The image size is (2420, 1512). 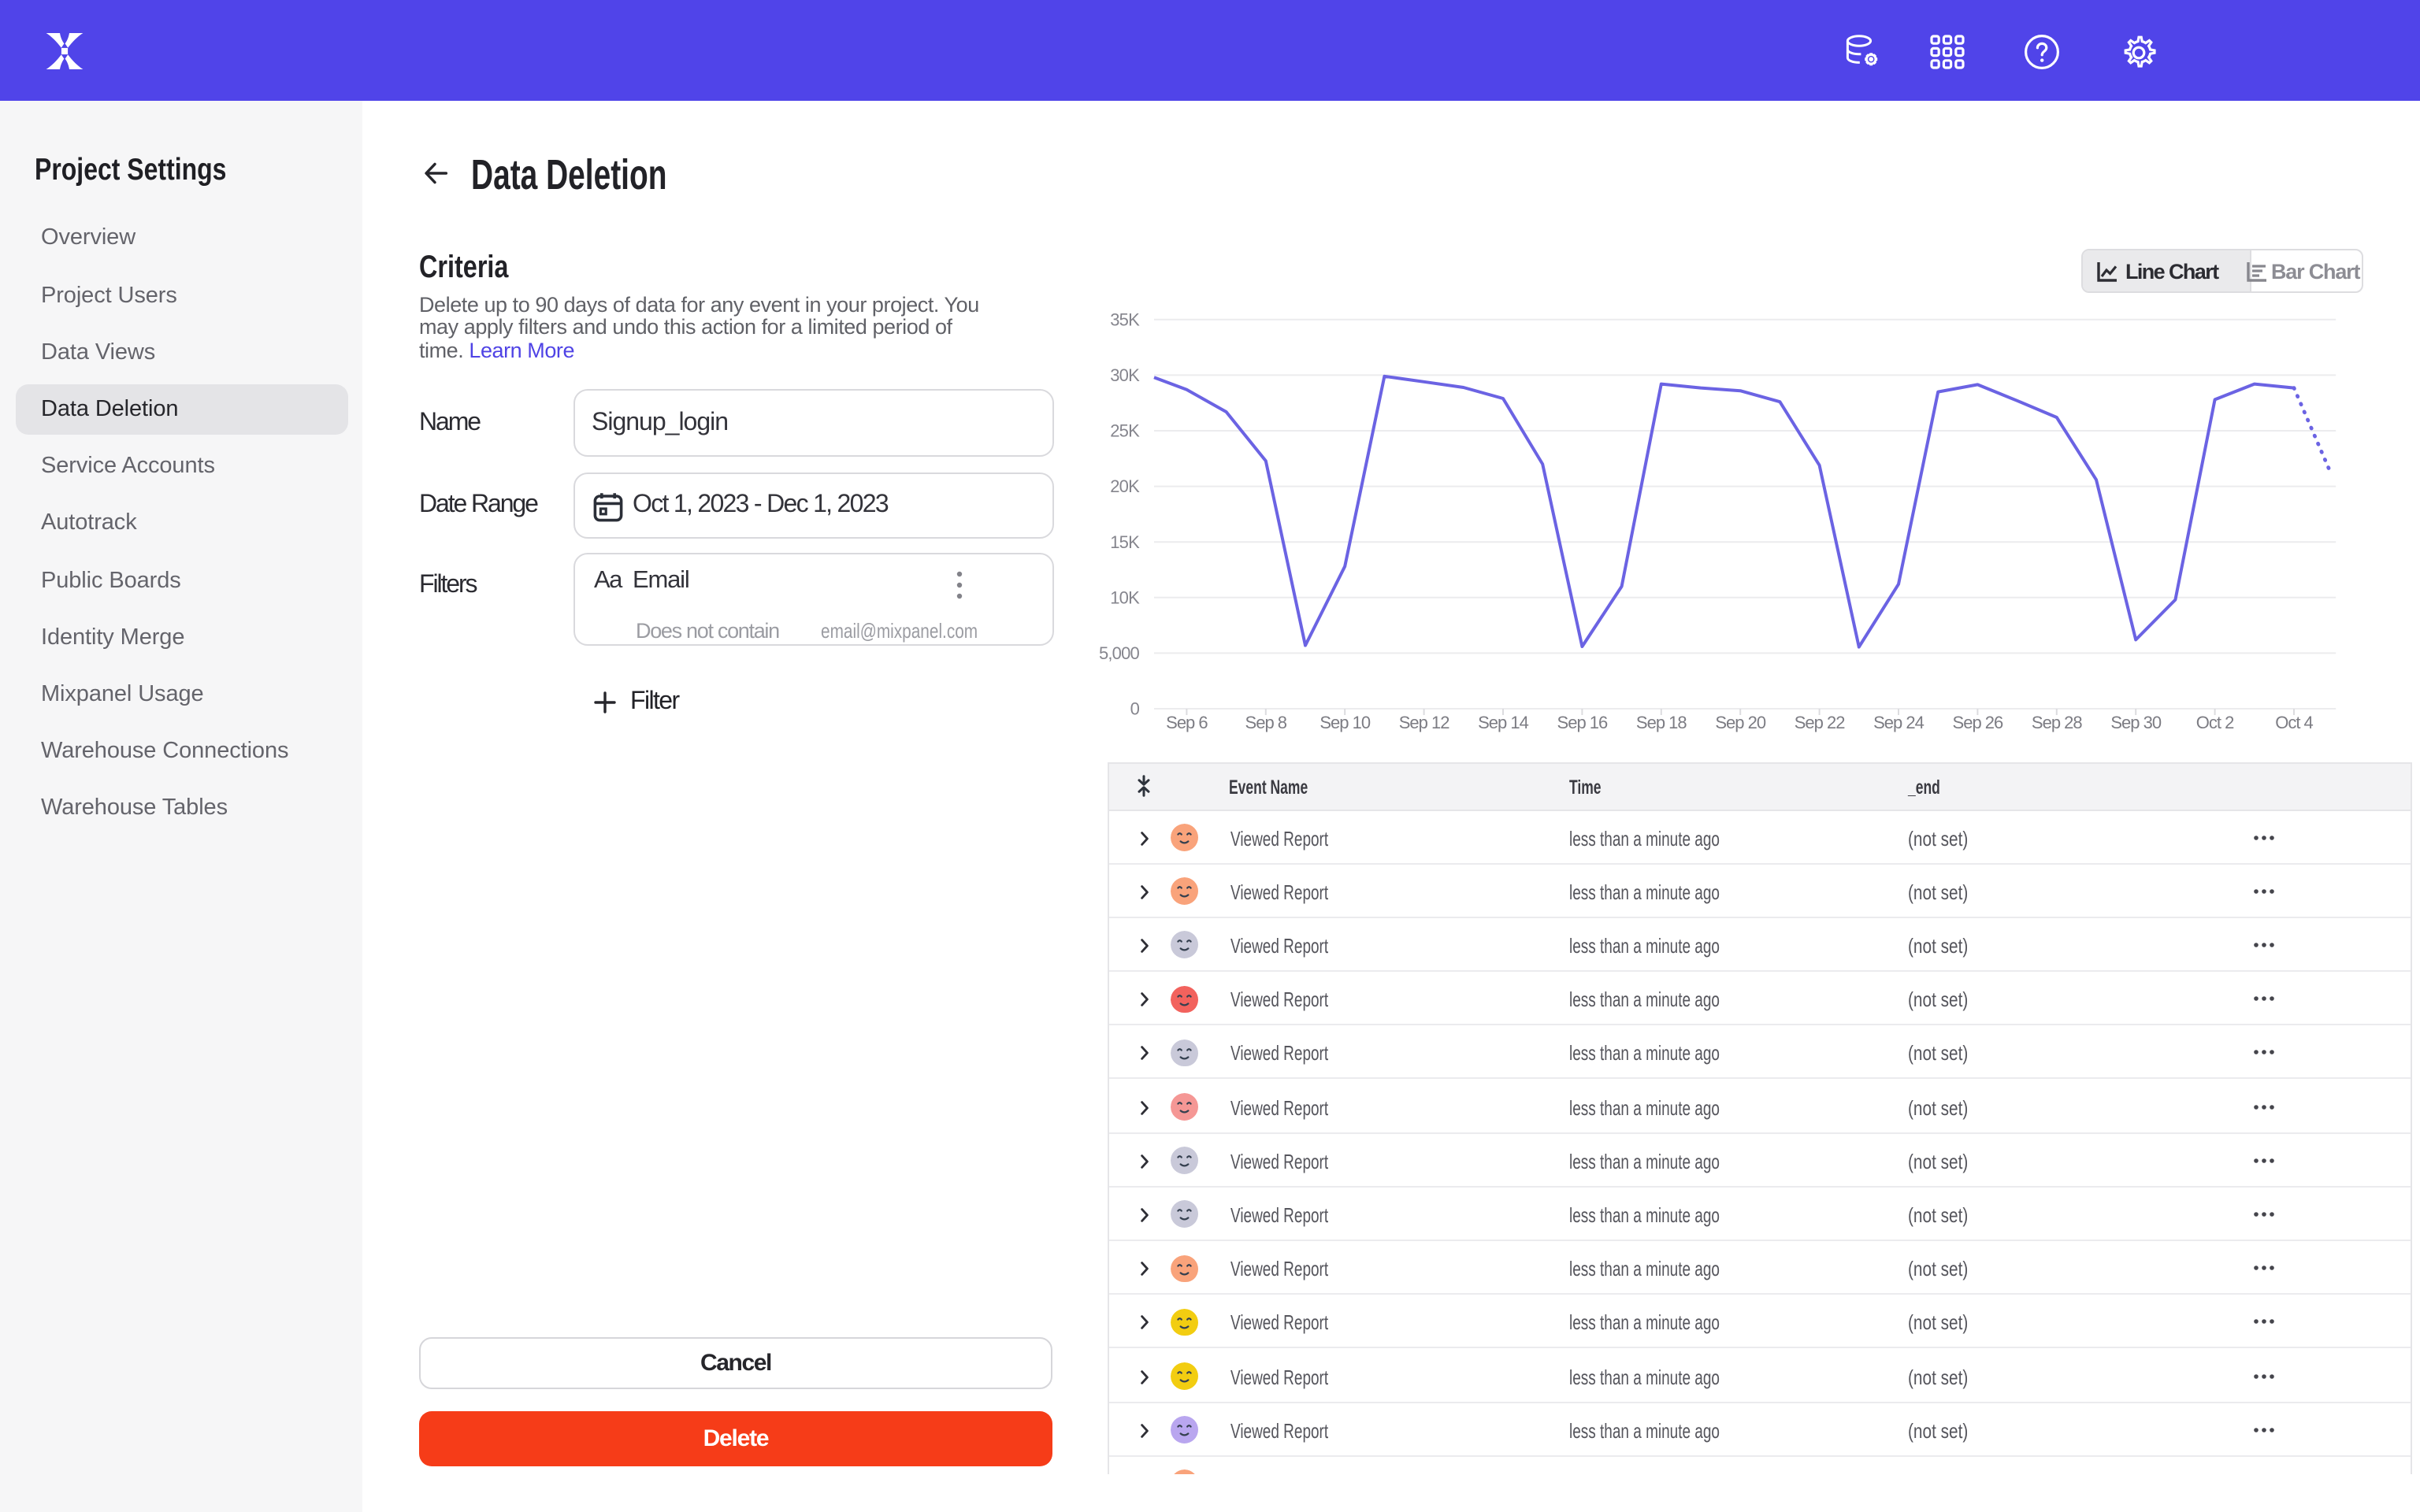 I want to click on svg-text: 15K, so click(x=1125, y=542).